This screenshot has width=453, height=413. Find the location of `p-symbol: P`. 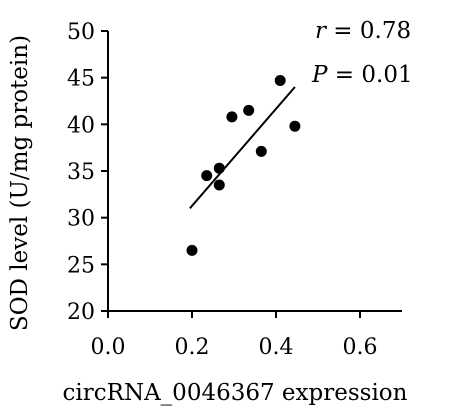

p-symbol: P is located at coordinates (319, 75).